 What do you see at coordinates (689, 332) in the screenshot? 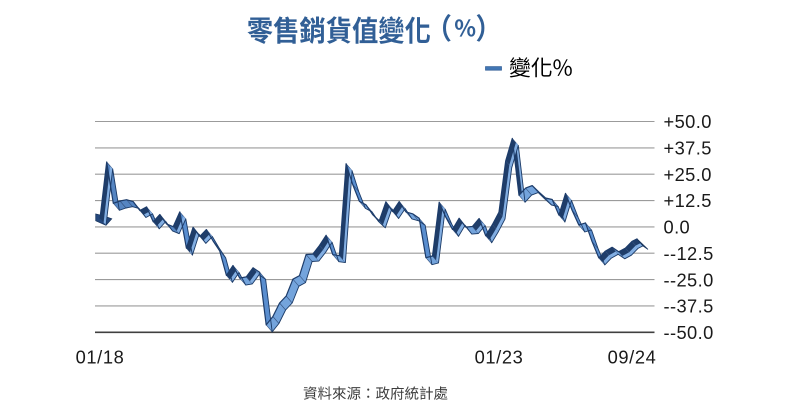
I see `svg-text: --50.0` at bounding box center [689, 332].